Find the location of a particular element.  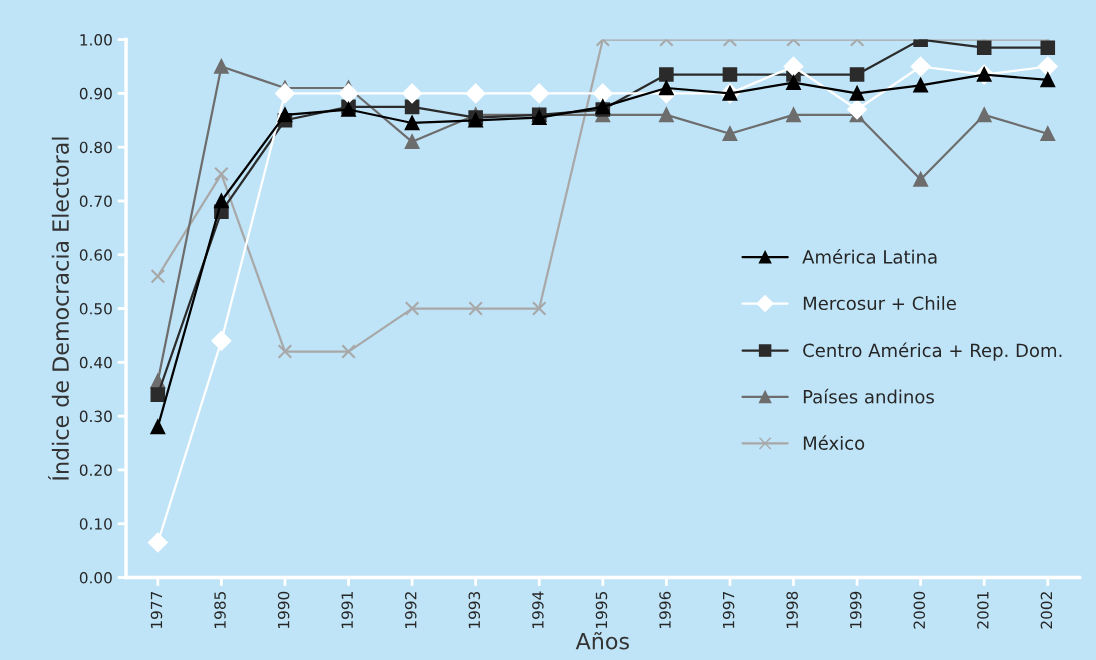

y-tick-label: 0.40 is located at coordinates (95, 362).